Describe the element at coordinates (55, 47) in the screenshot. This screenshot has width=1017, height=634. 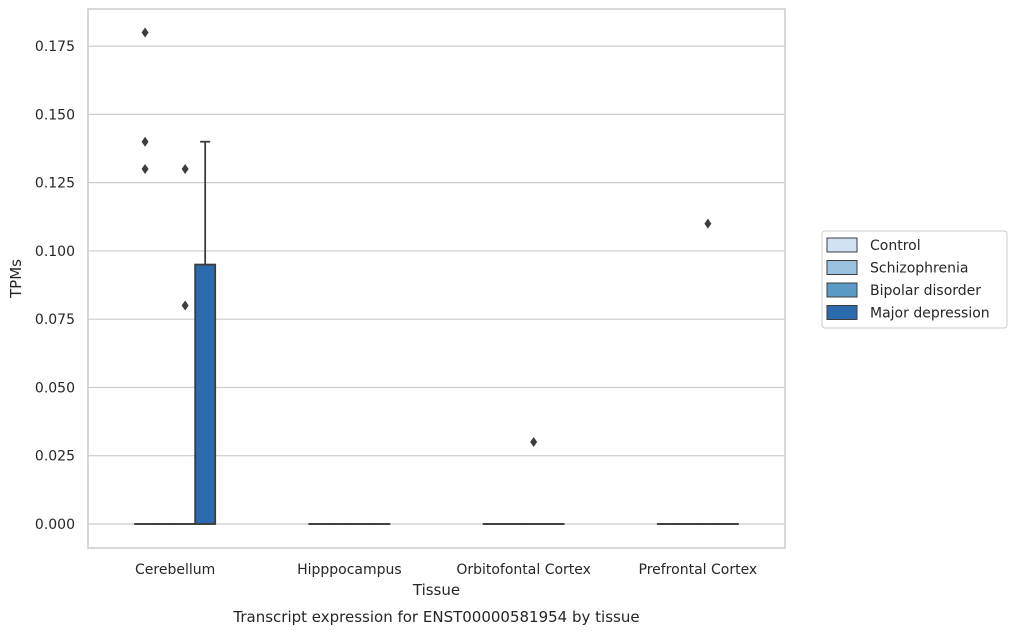
I see `y-tick-label: 0.175` at that location.